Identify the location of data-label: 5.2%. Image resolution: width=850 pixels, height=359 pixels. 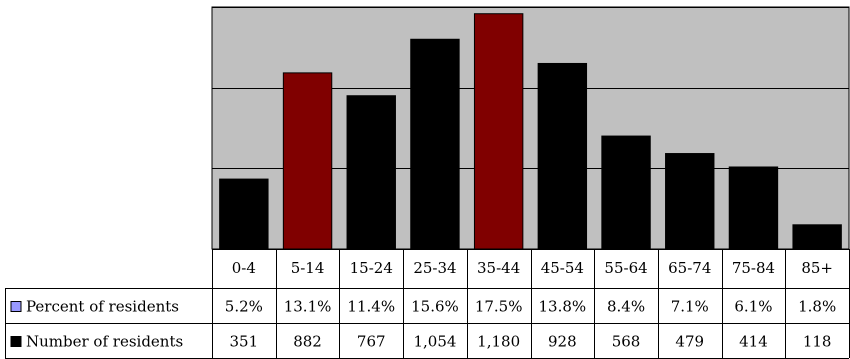
(244, 307).